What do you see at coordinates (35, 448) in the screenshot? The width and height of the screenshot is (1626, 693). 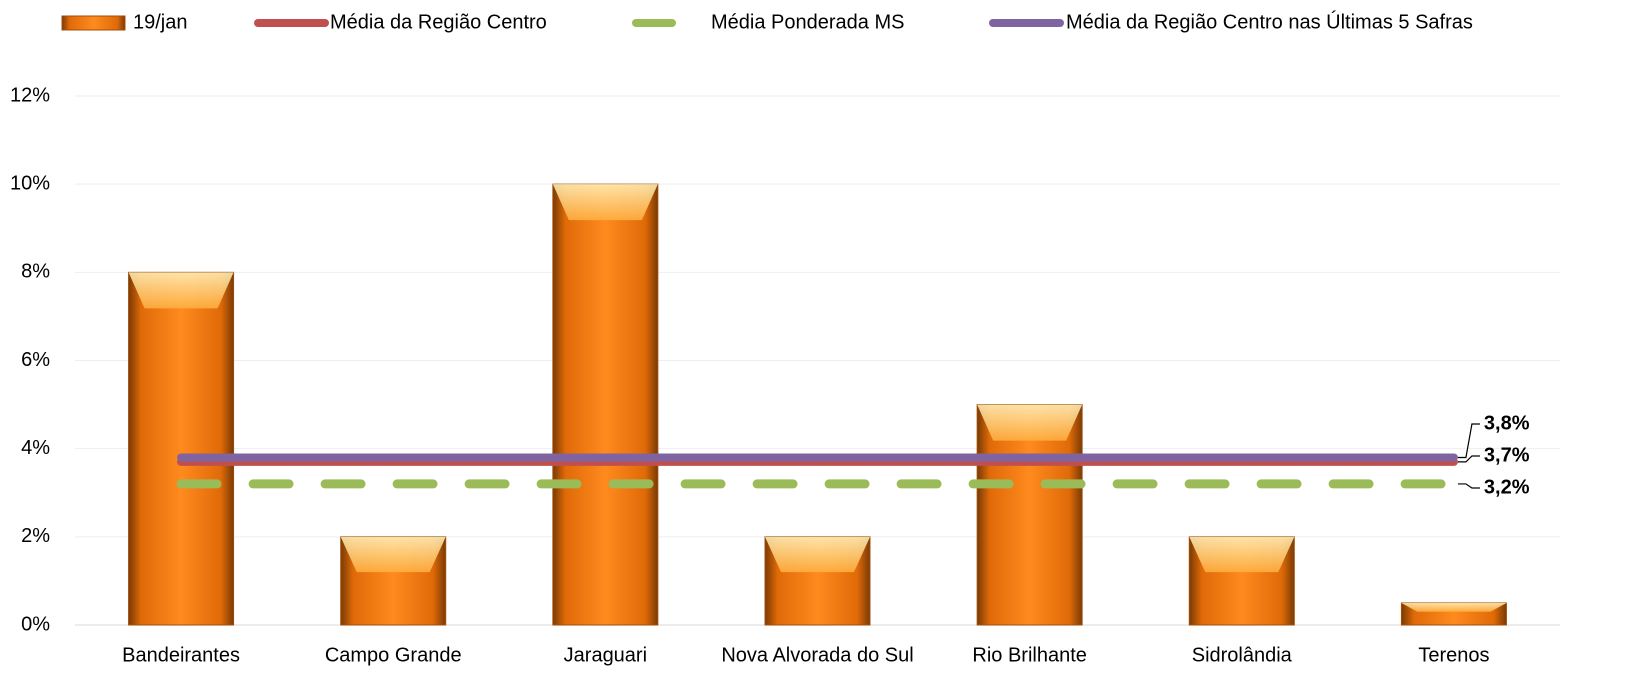 I see `y-tick-label: 4%` at bounding box center [35, 448].